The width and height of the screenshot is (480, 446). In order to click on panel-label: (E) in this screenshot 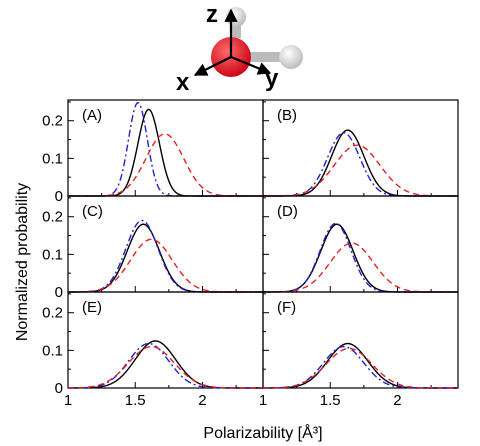, I will do `click(92, 307)`.